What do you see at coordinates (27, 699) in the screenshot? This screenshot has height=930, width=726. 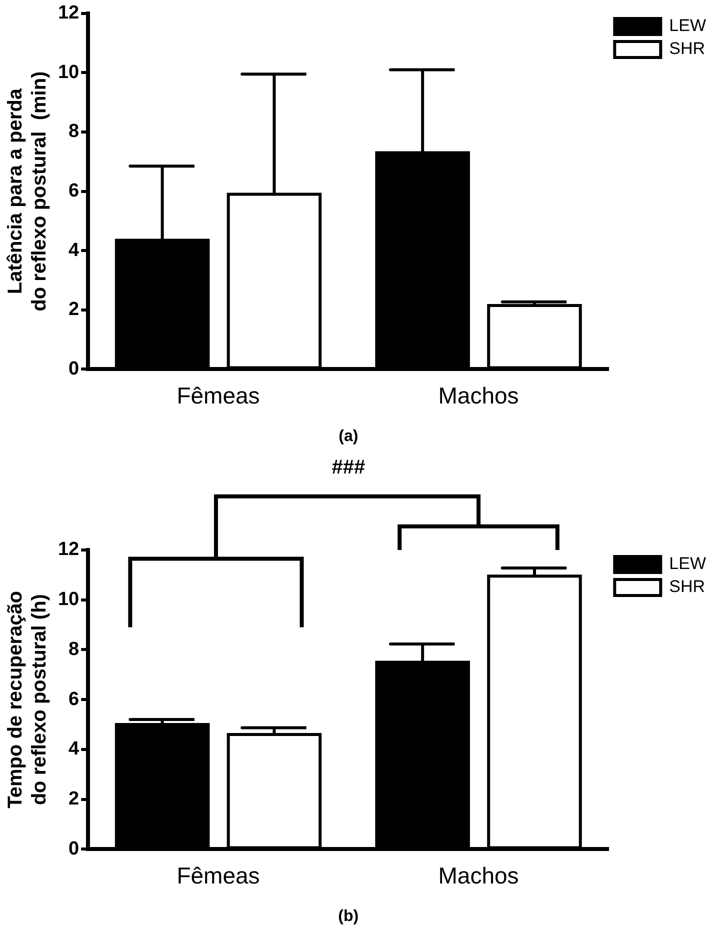 I see `y-axis-title: Tempo de recuperação do reflexo postural (h)` at bounding box center [27, 699].